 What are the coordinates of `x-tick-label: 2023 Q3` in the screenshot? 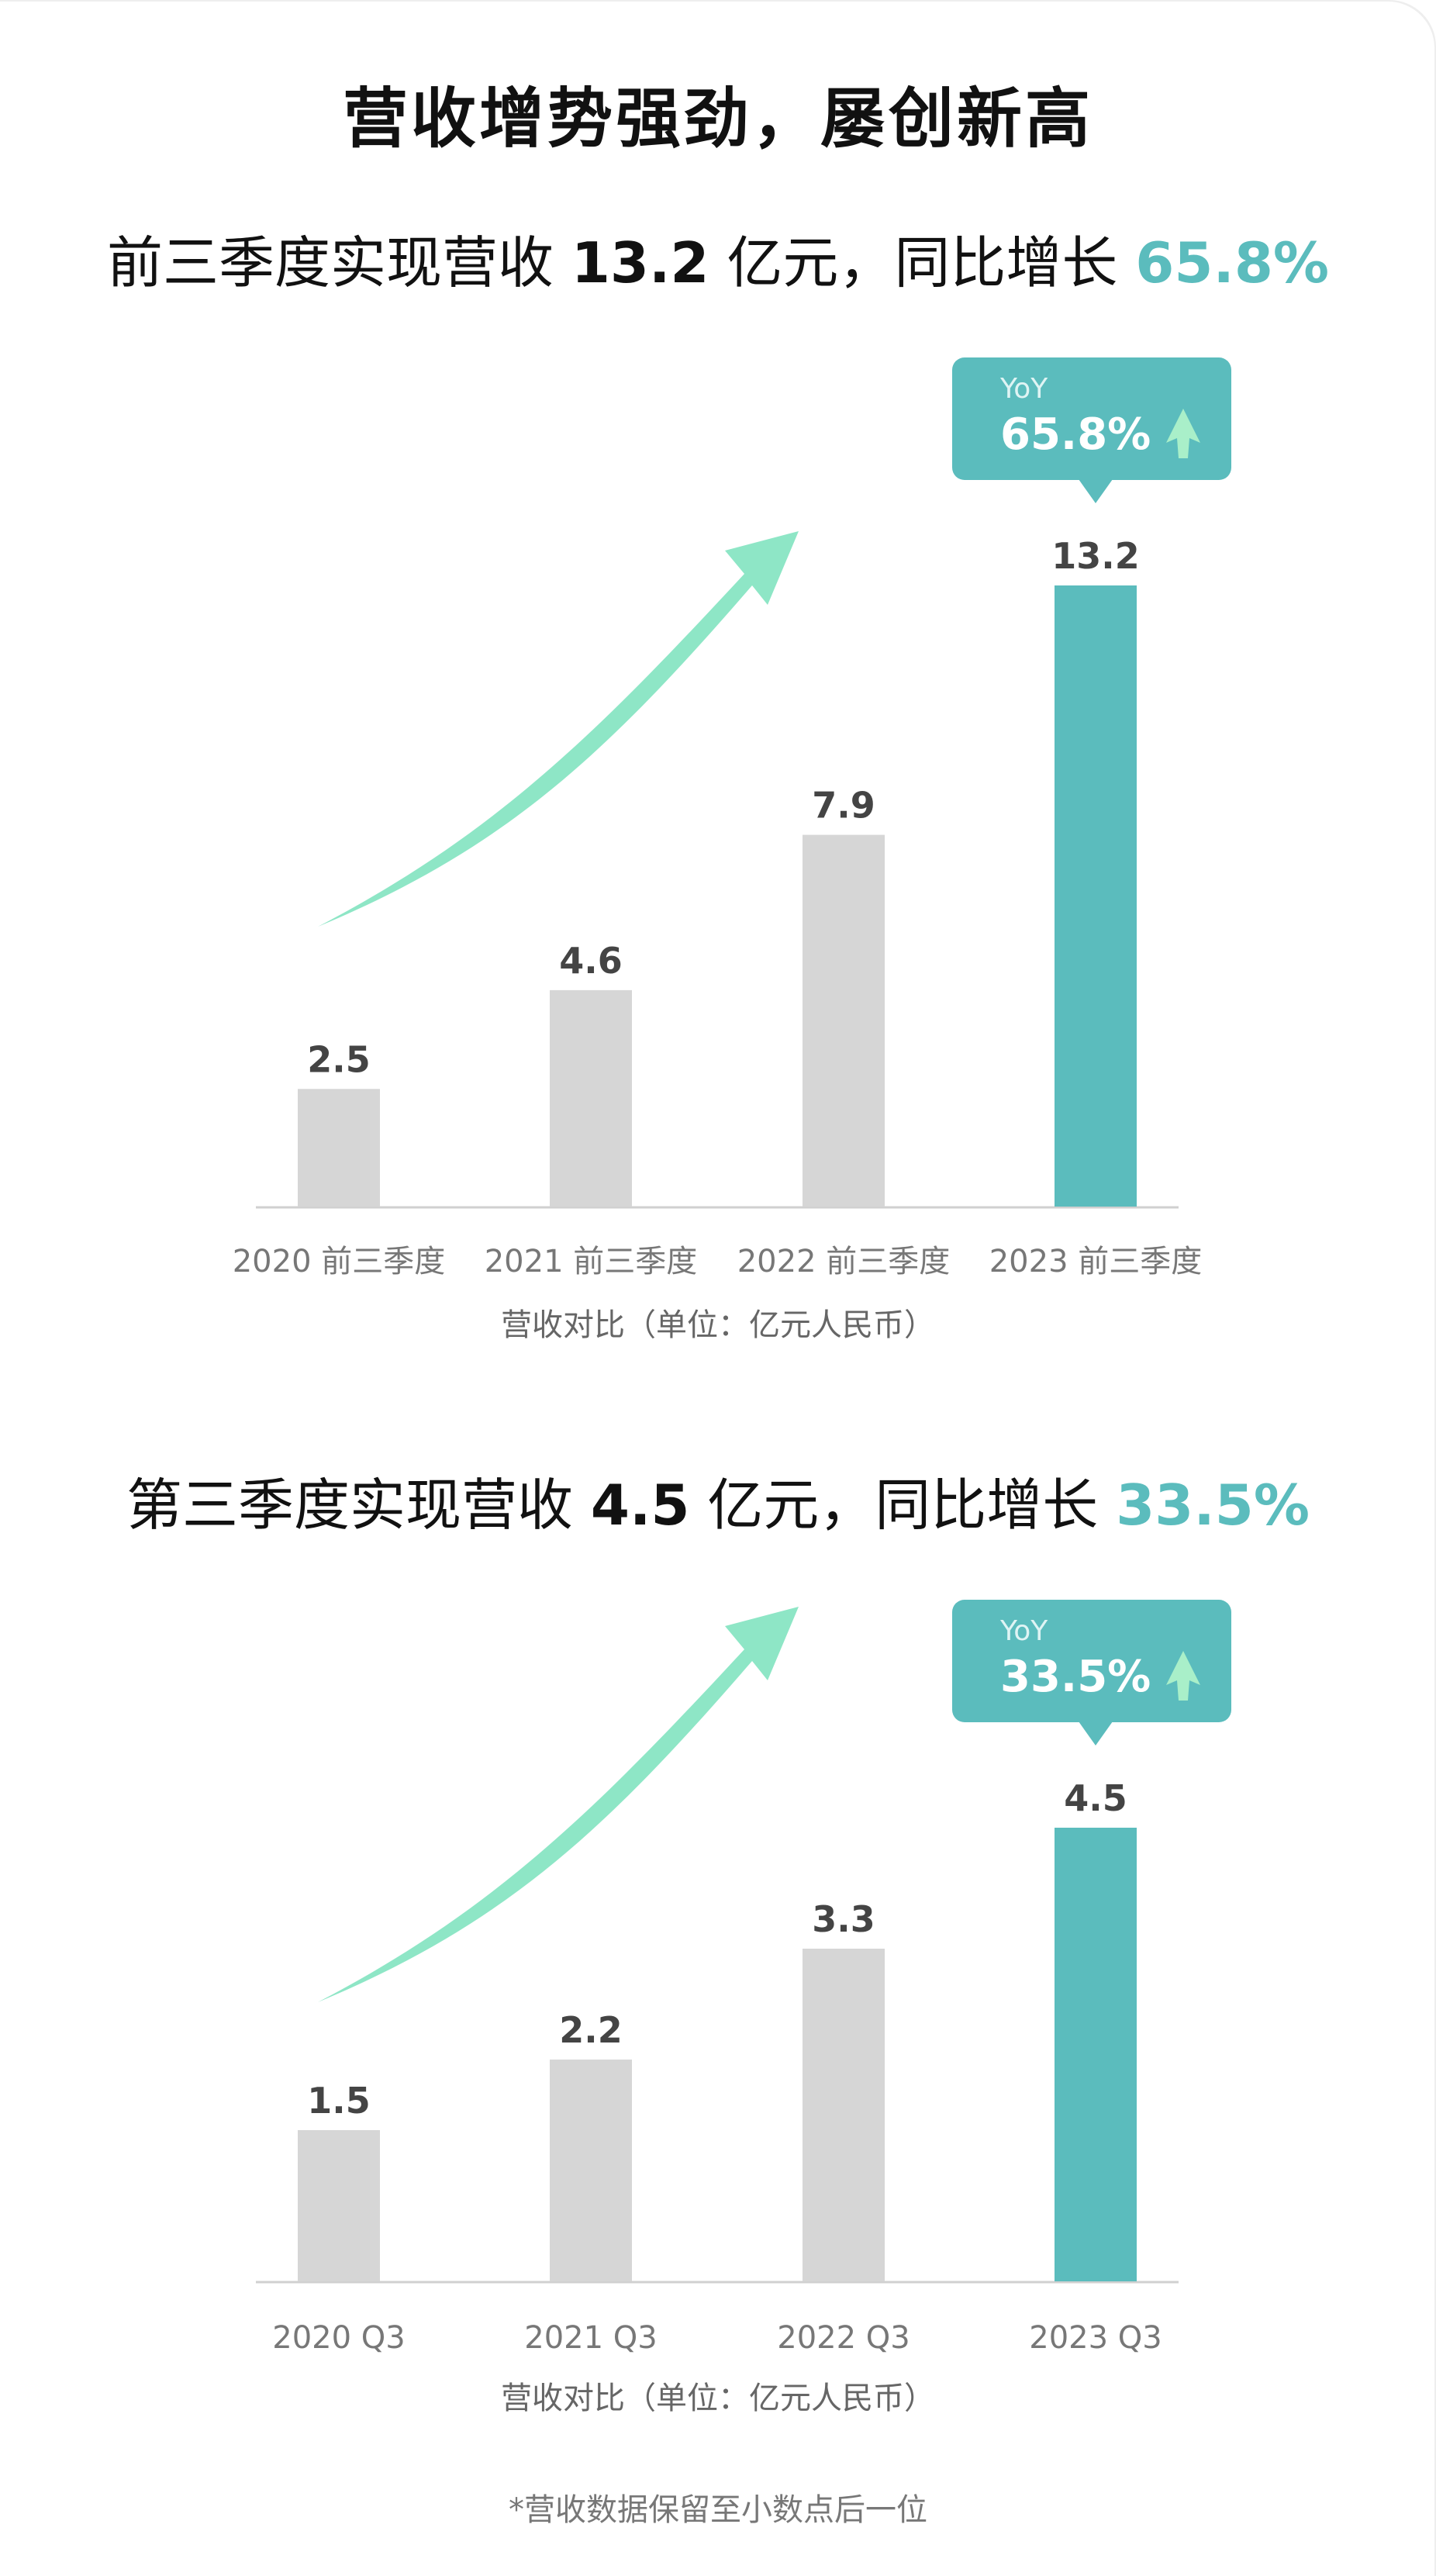 It's located at (1095, 2338).